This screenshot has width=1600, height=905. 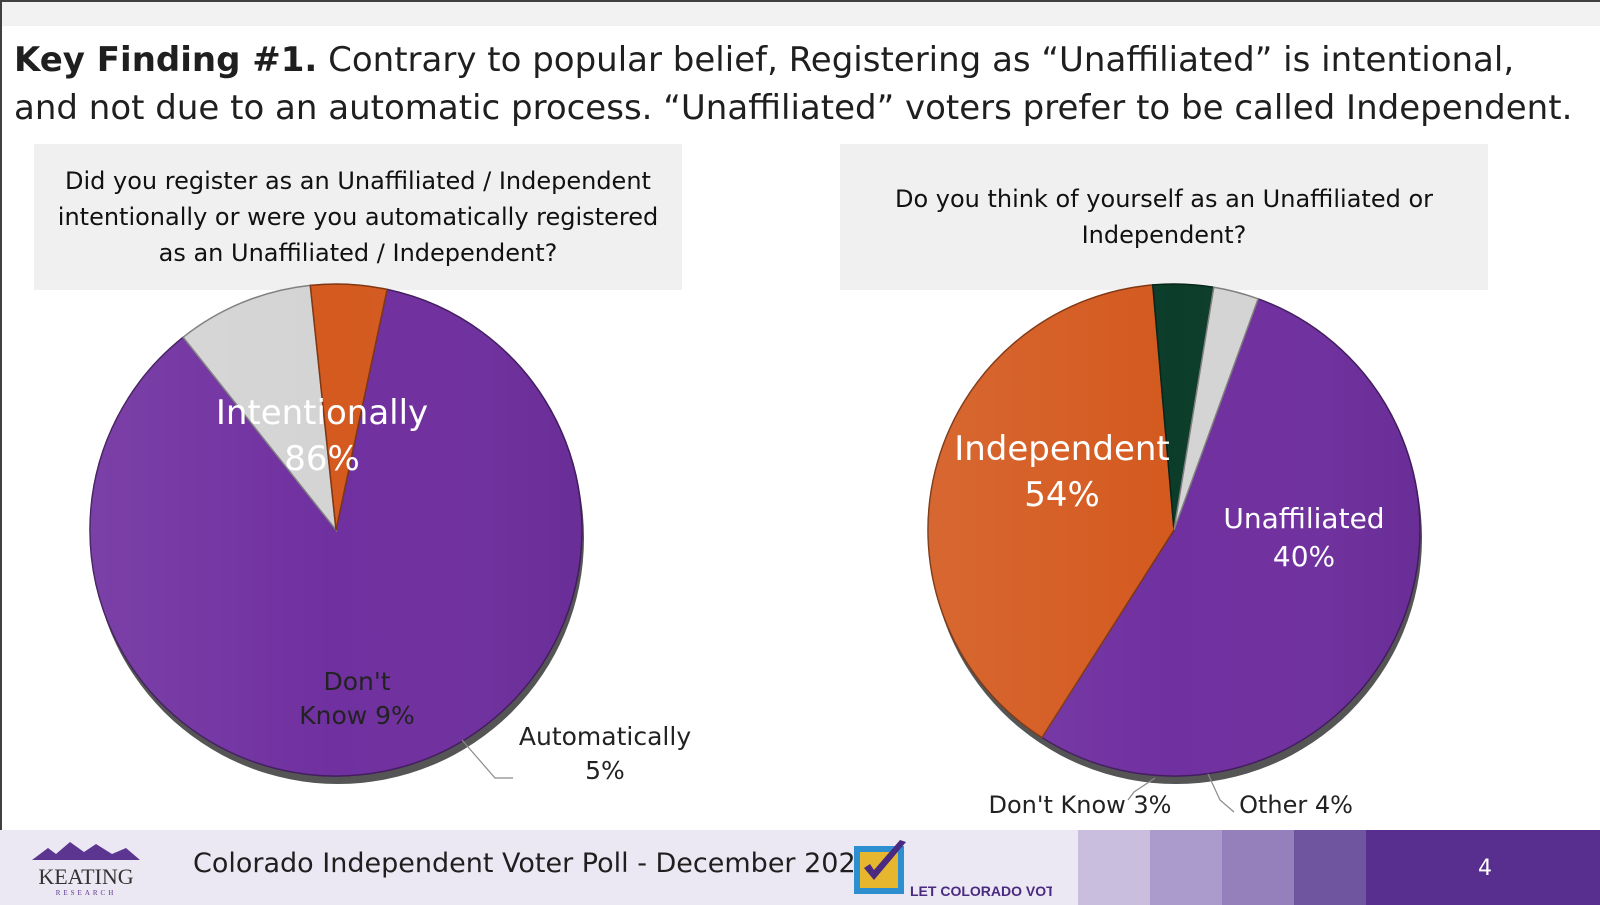 I want to click on page-number: 4, so click(x=1485, y=868).